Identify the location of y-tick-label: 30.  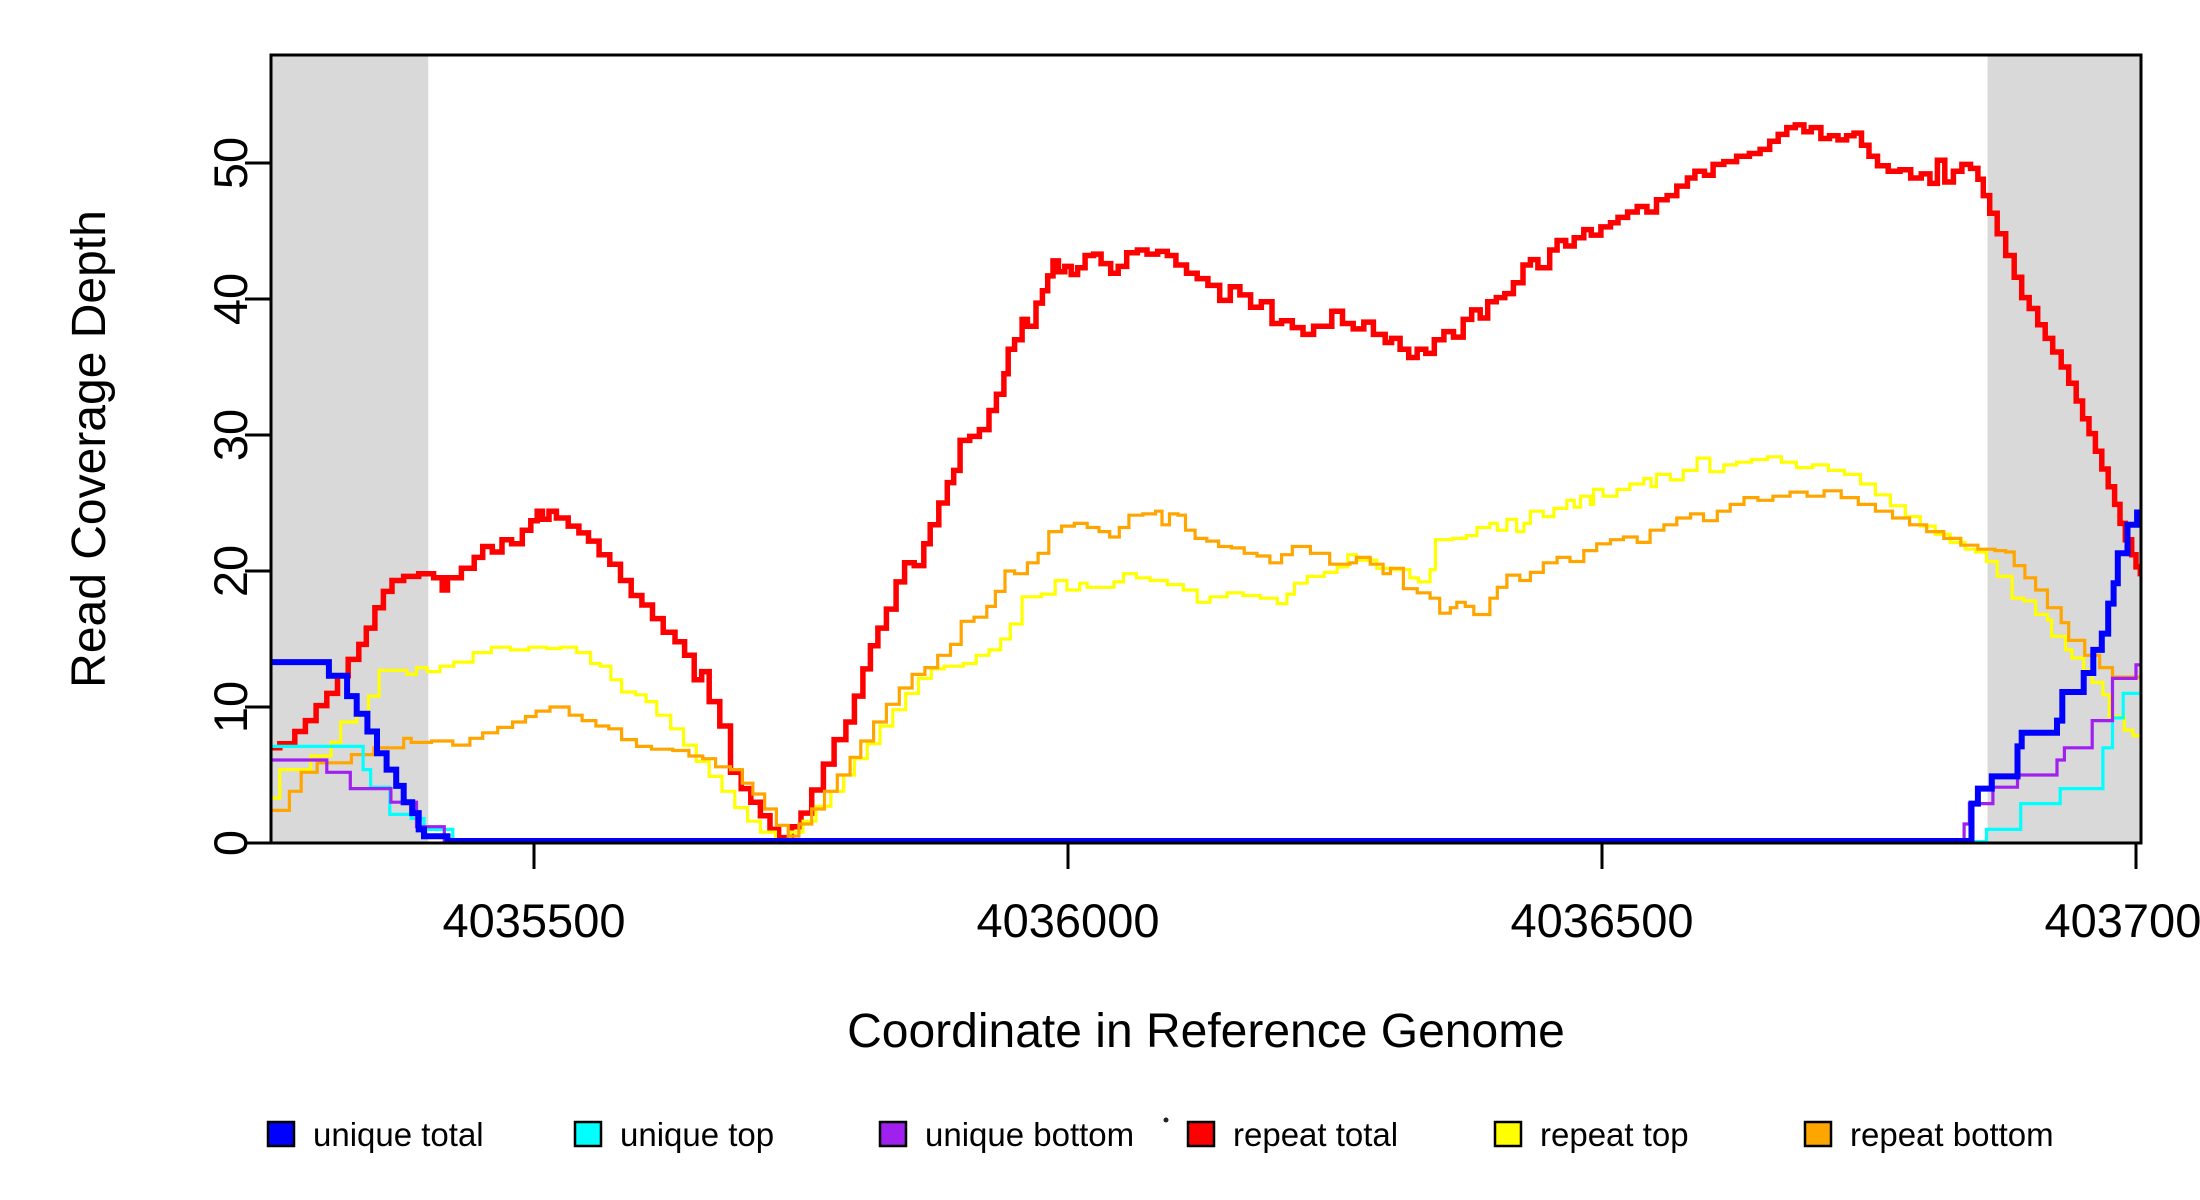
(230, 435).